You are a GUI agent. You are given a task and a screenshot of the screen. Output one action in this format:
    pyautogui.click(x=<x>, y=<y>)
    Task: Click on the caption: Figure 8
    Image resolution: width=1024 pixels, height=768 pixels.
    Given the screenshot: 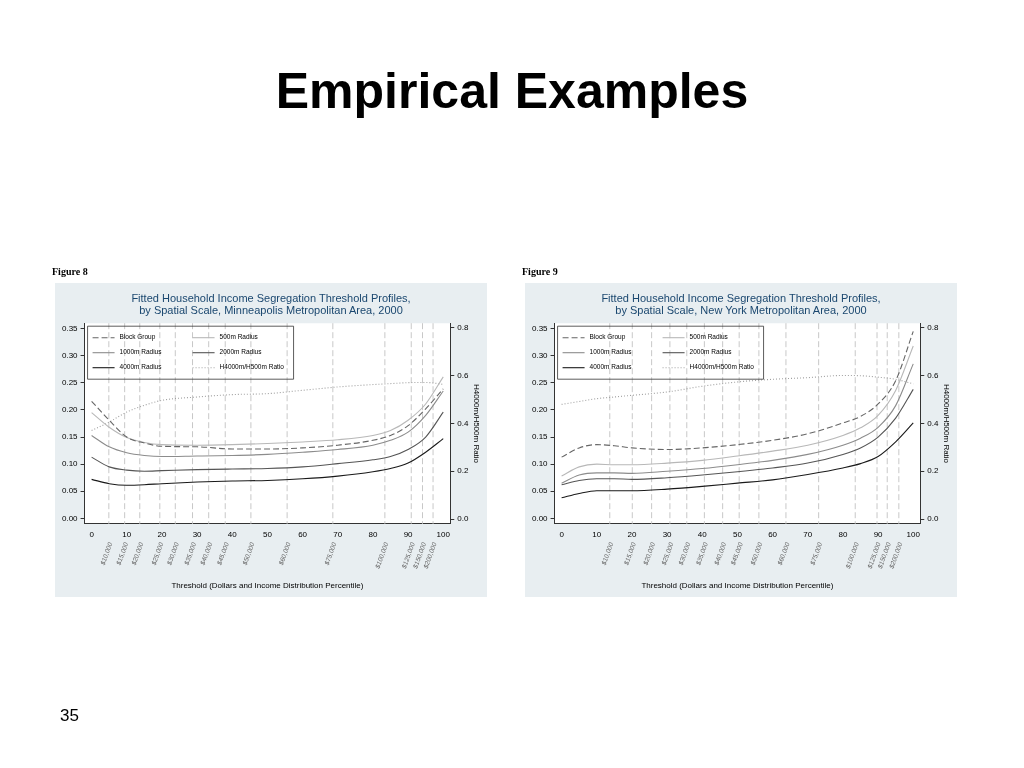 What is the action you would take?
    pyautogui.click(x=70, y=271)
    